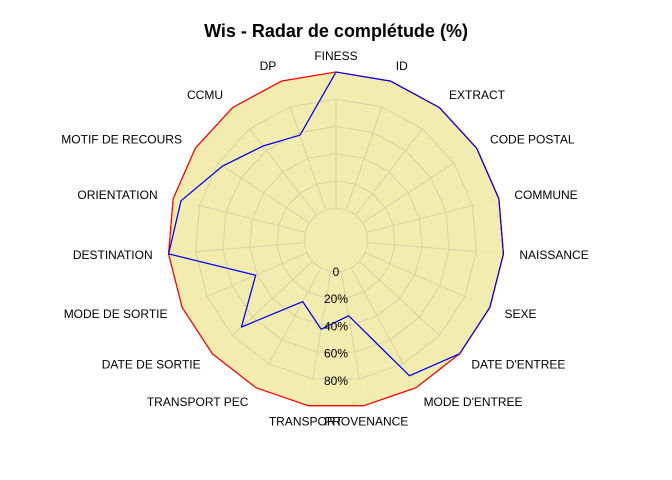 The image size is (672, 480). I want to click on category-label: CODE POSTAL, so click(532, 139).